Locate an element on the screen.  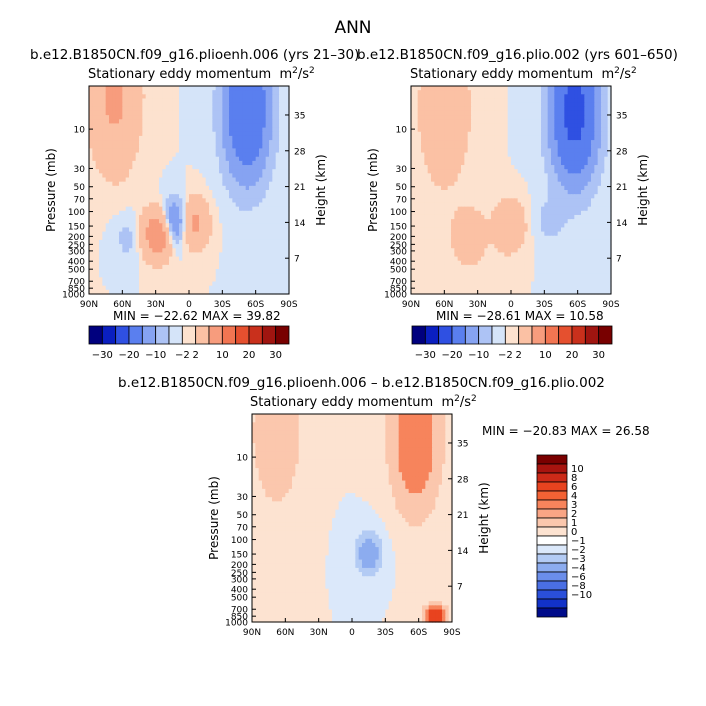
colorbar-swatch is located at coordinates (149, 335).